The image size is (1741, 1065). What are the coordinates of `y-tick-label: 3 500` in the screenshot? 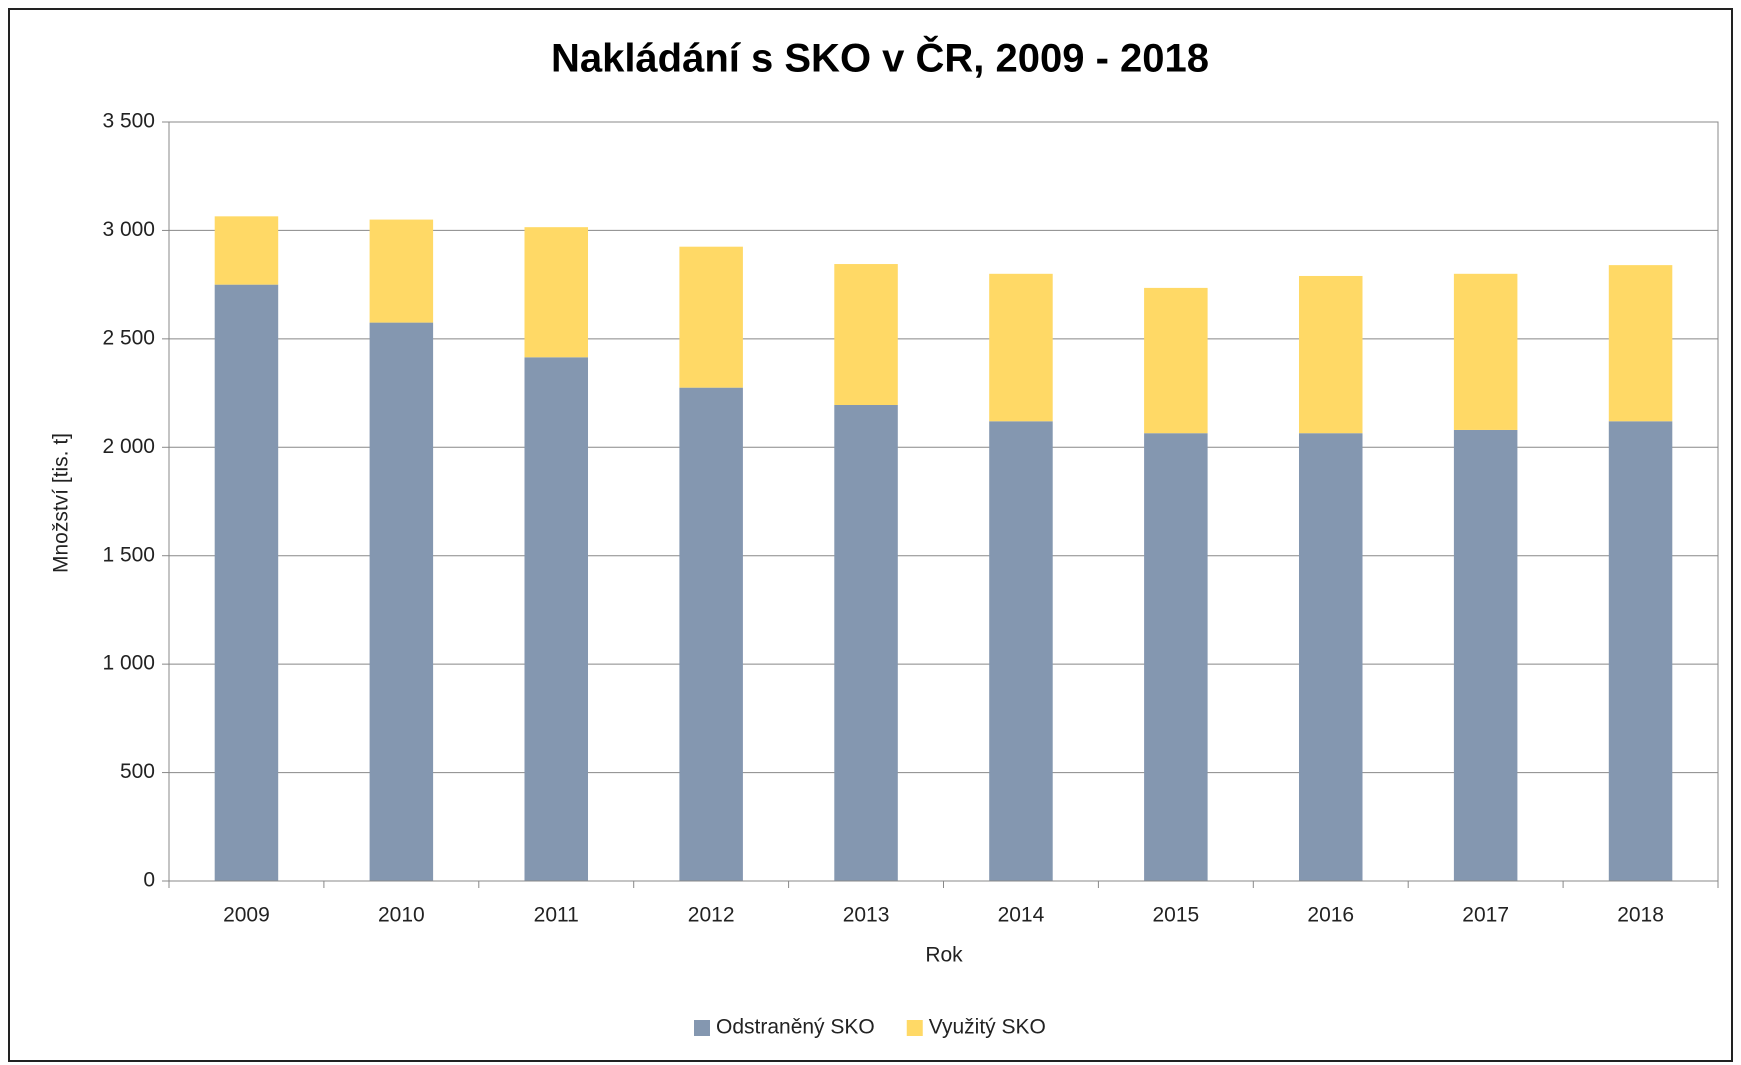 It's located at (128, 121).